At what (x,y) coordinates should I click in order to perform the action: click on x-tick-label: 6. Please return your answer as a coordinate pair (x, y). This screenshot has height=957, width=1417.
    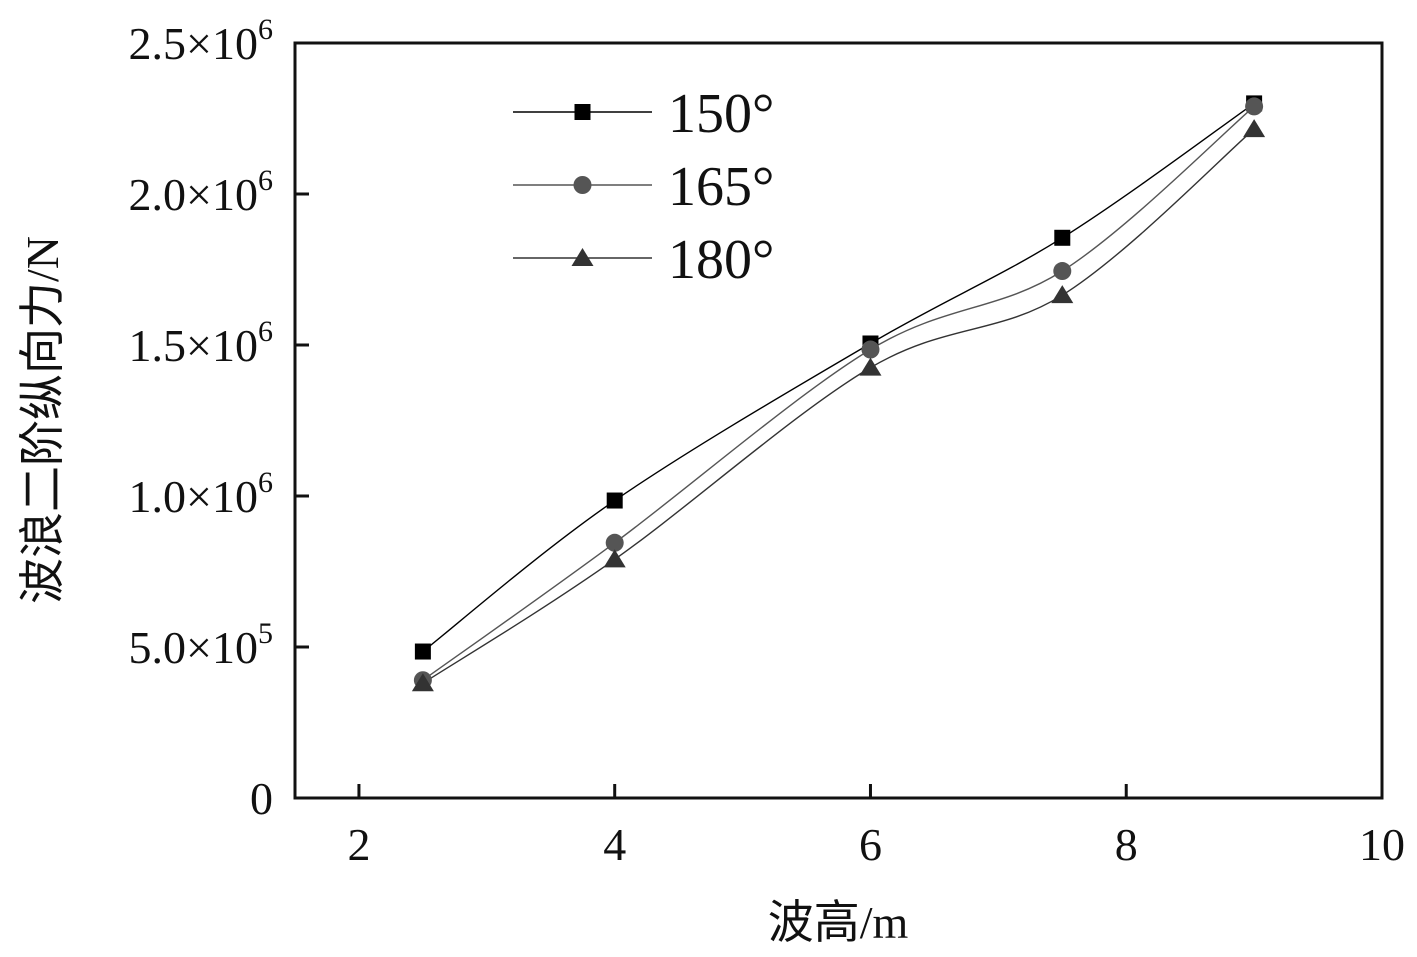
    Looking at the image, I should click on (870, 844).